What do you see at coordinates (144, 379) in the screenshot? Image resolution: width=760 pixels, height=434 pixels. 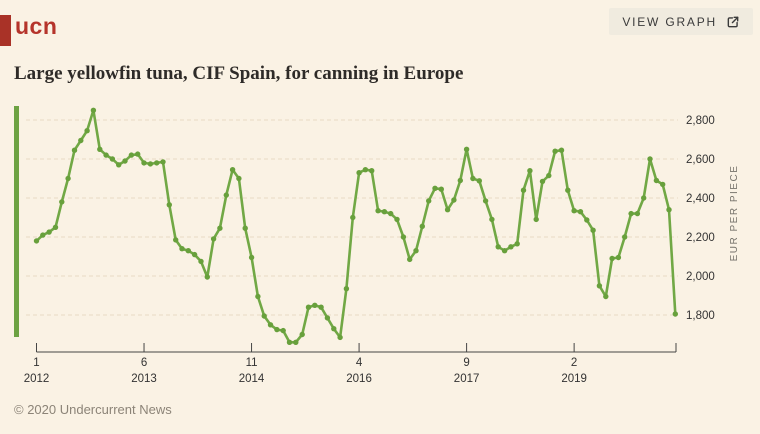 I see `x-tick-year-label: 2013` at bounding box center [144, 379].